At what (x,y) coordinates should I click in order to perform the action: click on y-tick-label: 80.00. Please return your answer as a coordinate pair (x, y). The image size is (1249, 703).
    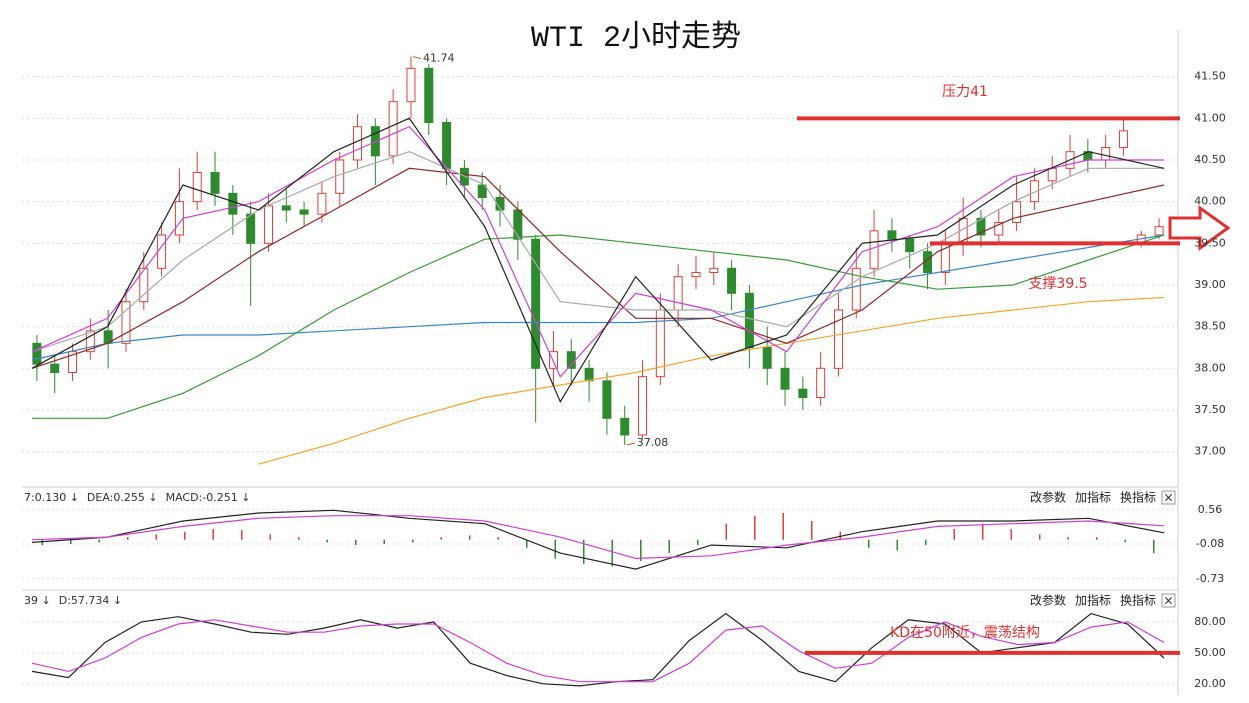
    Looking at the image, I should click on (1210, 621).